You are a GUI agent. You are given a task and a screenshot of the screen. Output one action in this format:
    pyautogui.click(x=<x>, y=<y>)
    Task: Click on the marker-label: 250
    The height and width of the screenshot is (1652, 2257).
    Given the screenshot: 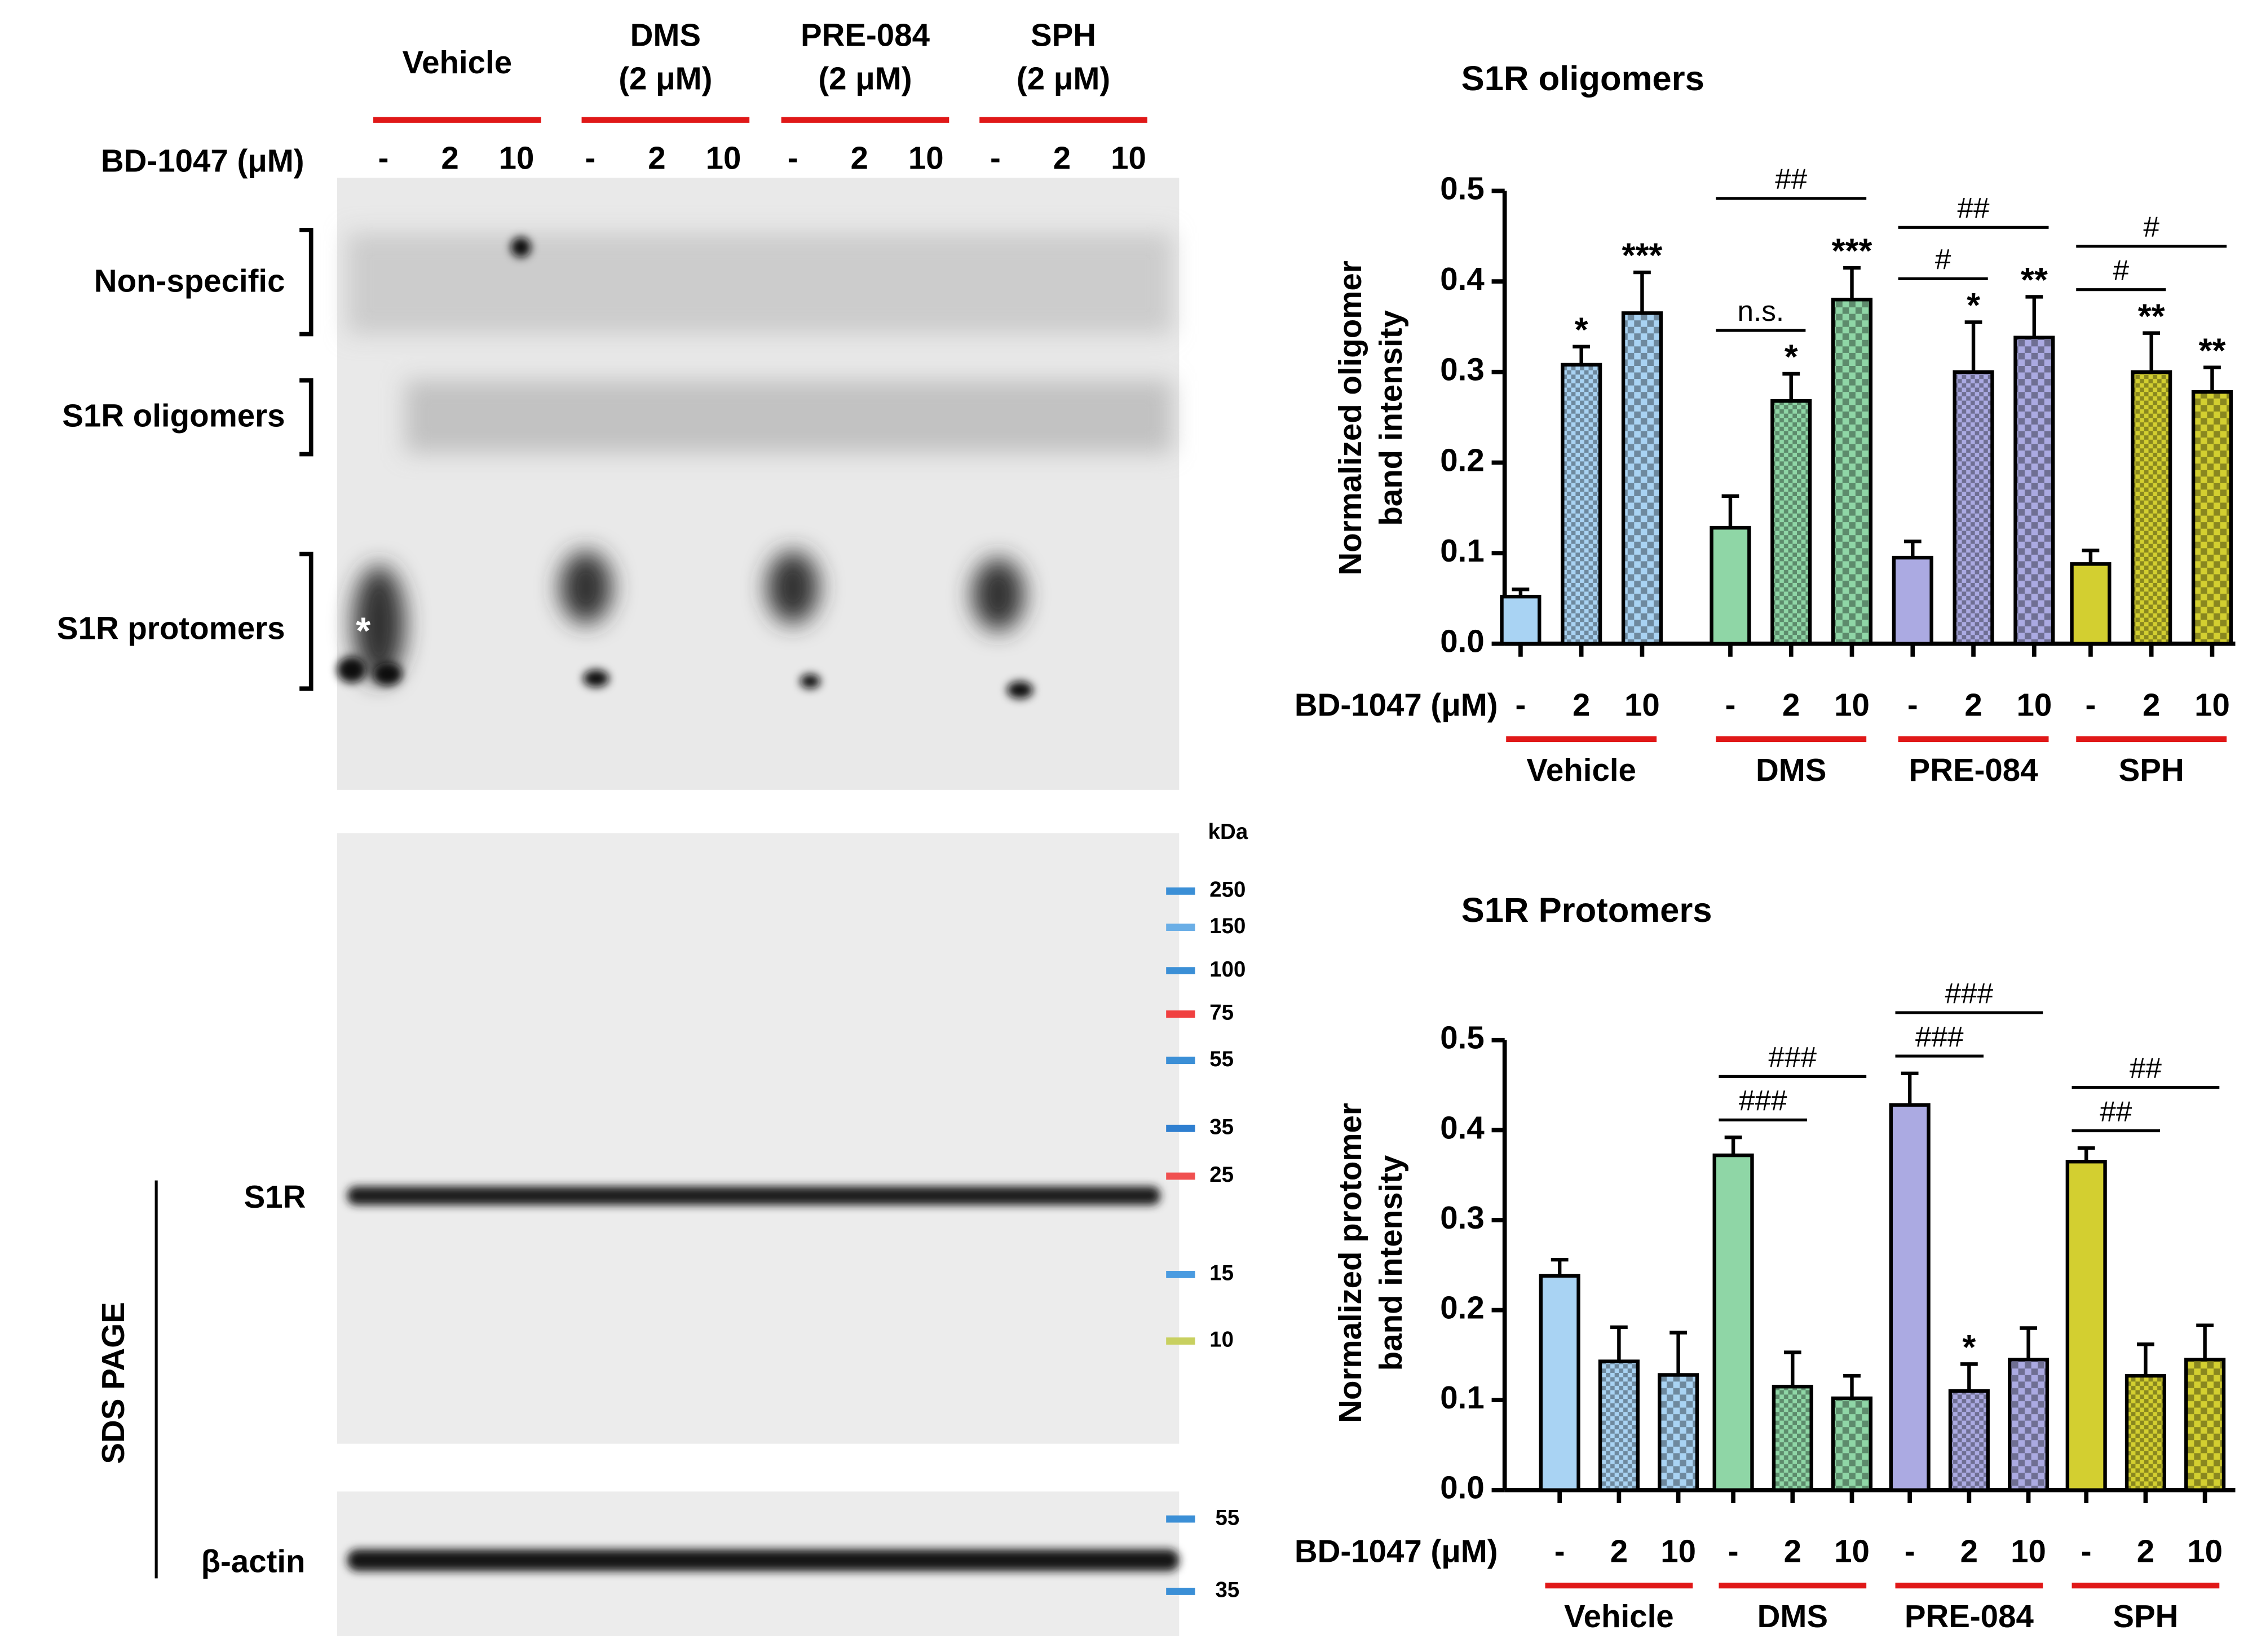 What is the action you would take?
    pyautogui.click(x=1227, y=890)
    